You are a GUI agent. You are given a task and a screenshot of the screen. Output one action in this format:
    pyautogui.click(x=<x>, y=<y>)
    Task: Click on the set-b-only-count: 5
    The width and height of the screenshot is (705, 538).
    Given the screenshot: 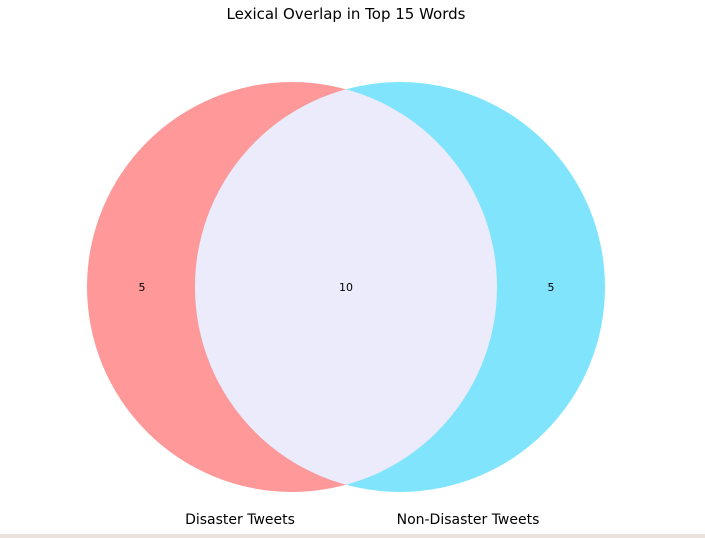 What is the action you would take?
    pyautogui.click(x=551, y=287)
    